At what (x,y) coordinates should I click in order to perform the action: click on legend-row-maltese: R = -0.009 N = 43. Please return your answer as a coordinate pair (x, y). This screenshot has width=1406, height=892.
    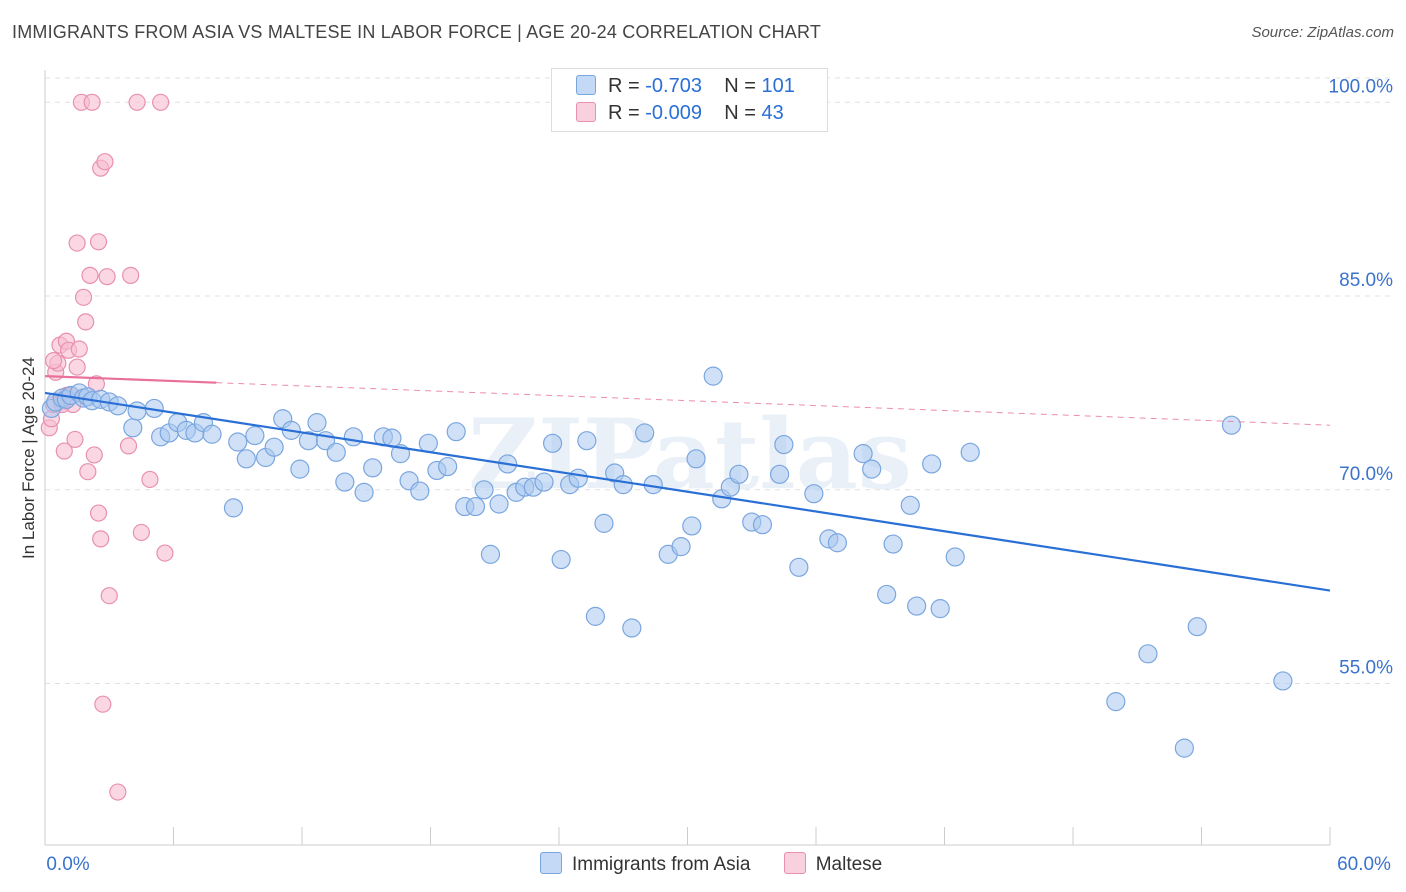
    Looking at the image, I should click on (680, 114).